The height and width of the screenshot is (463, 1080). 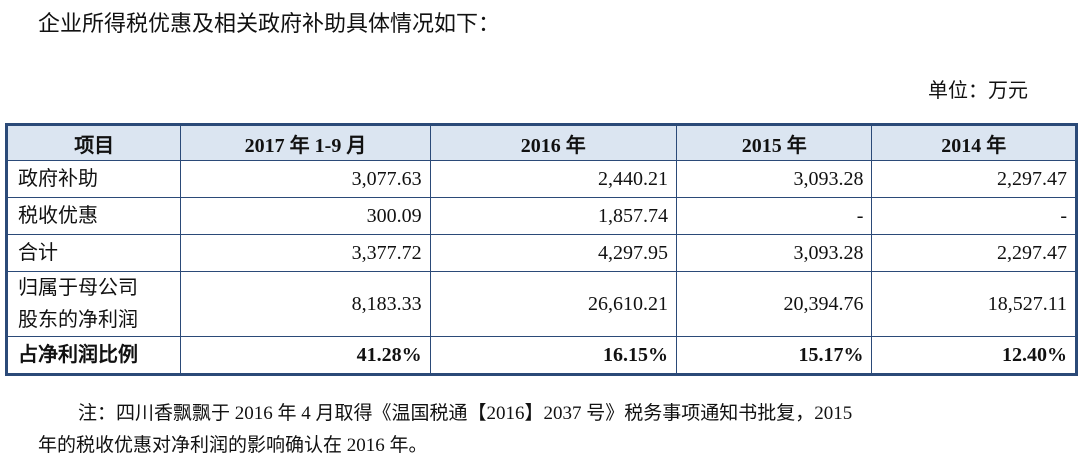 I want to click on value-cell: 3,077.63, so click(x=305, y=179).